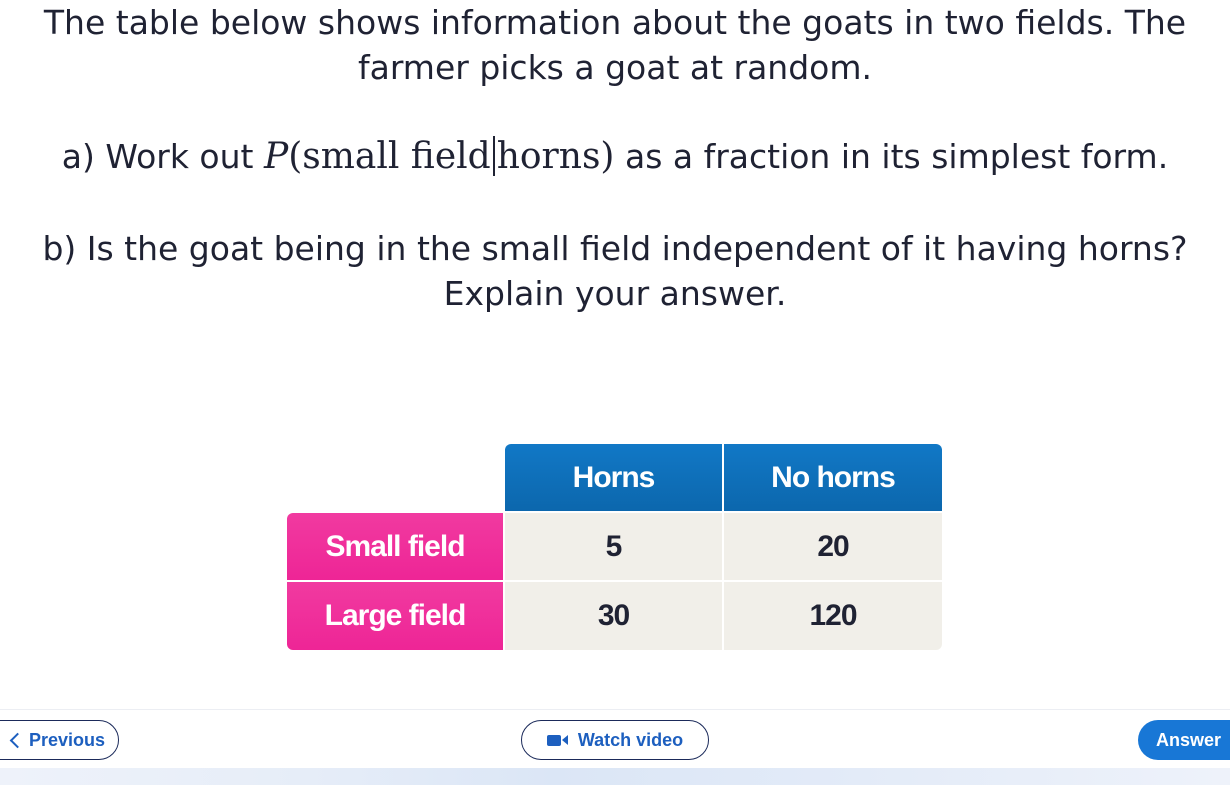  I want to click on watch-video-button: Watch video, so click(615, 740).